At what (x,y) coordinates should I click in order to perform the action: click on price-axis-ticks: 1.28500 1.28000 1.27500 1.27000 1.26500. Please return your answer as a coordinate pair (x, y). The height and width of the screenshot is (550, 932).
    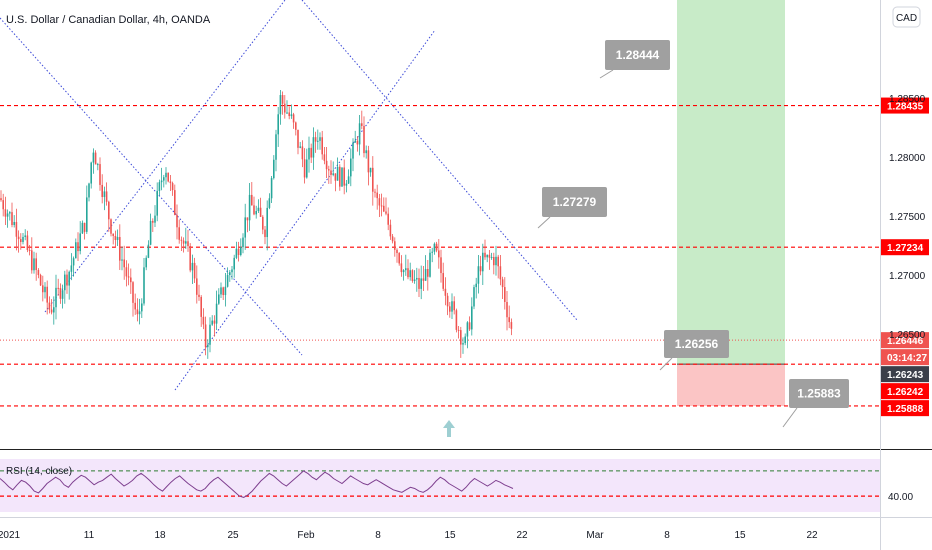
    Looking at the image, I should click on (907, 217).